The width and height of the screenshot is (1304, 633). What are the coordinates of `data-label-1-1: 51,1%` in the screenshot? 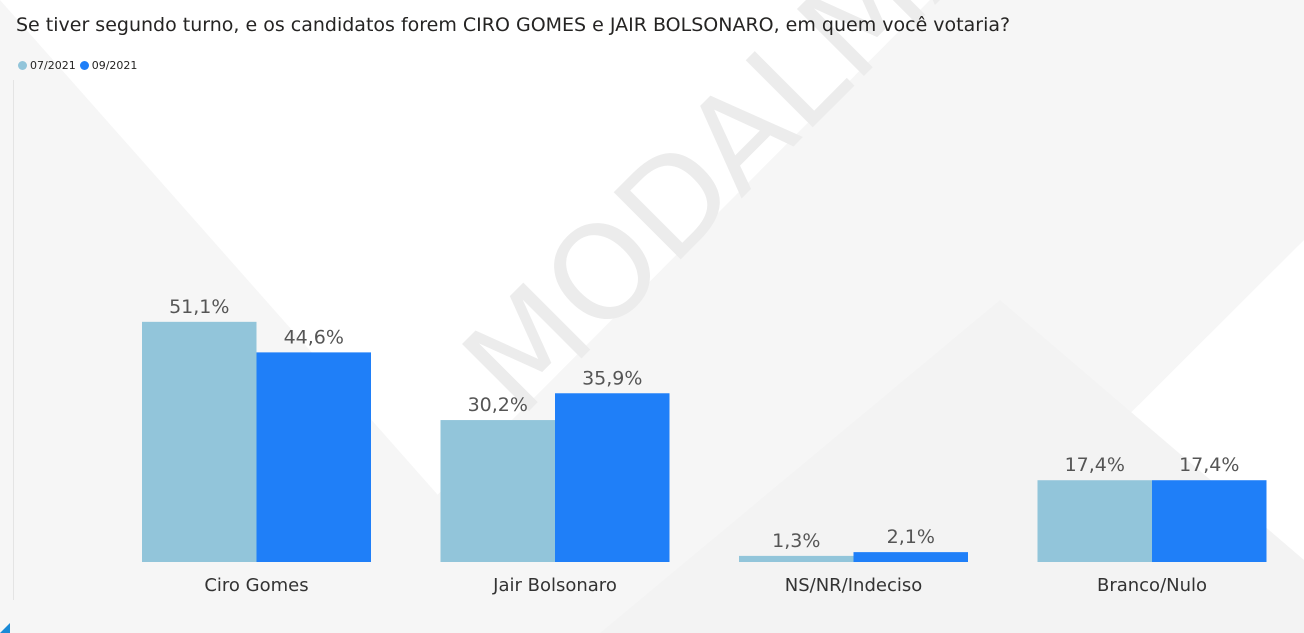 It's located at (199, 307).